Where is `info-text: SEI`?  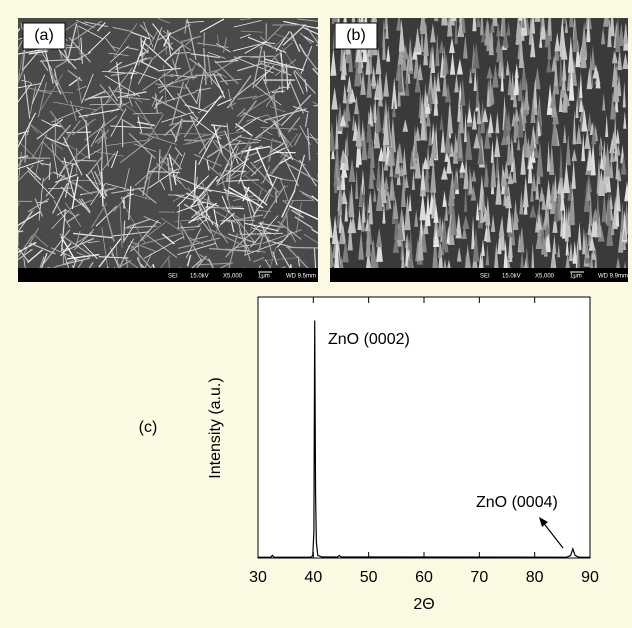
info-text: SEI is located at coordinates (485, 277).